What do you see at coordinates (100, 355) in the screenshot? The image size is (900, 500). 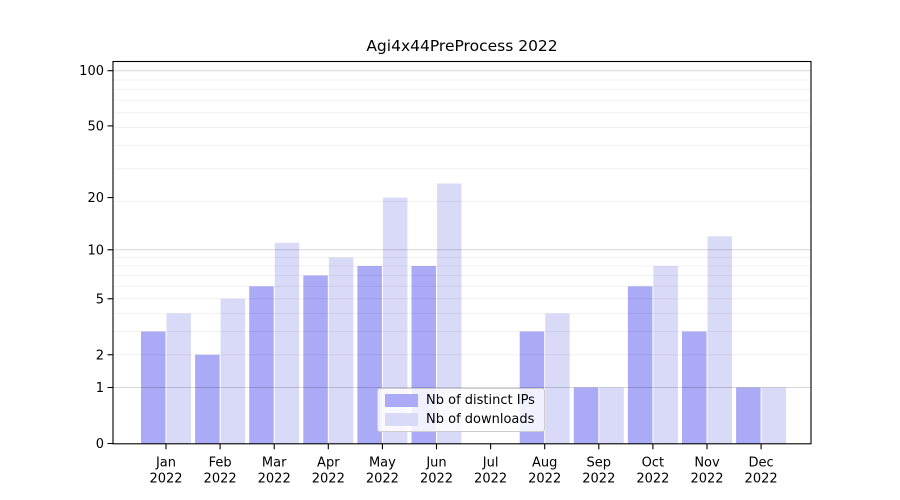 I see `y-tick-label: 2` at bounding box center [100, 355].